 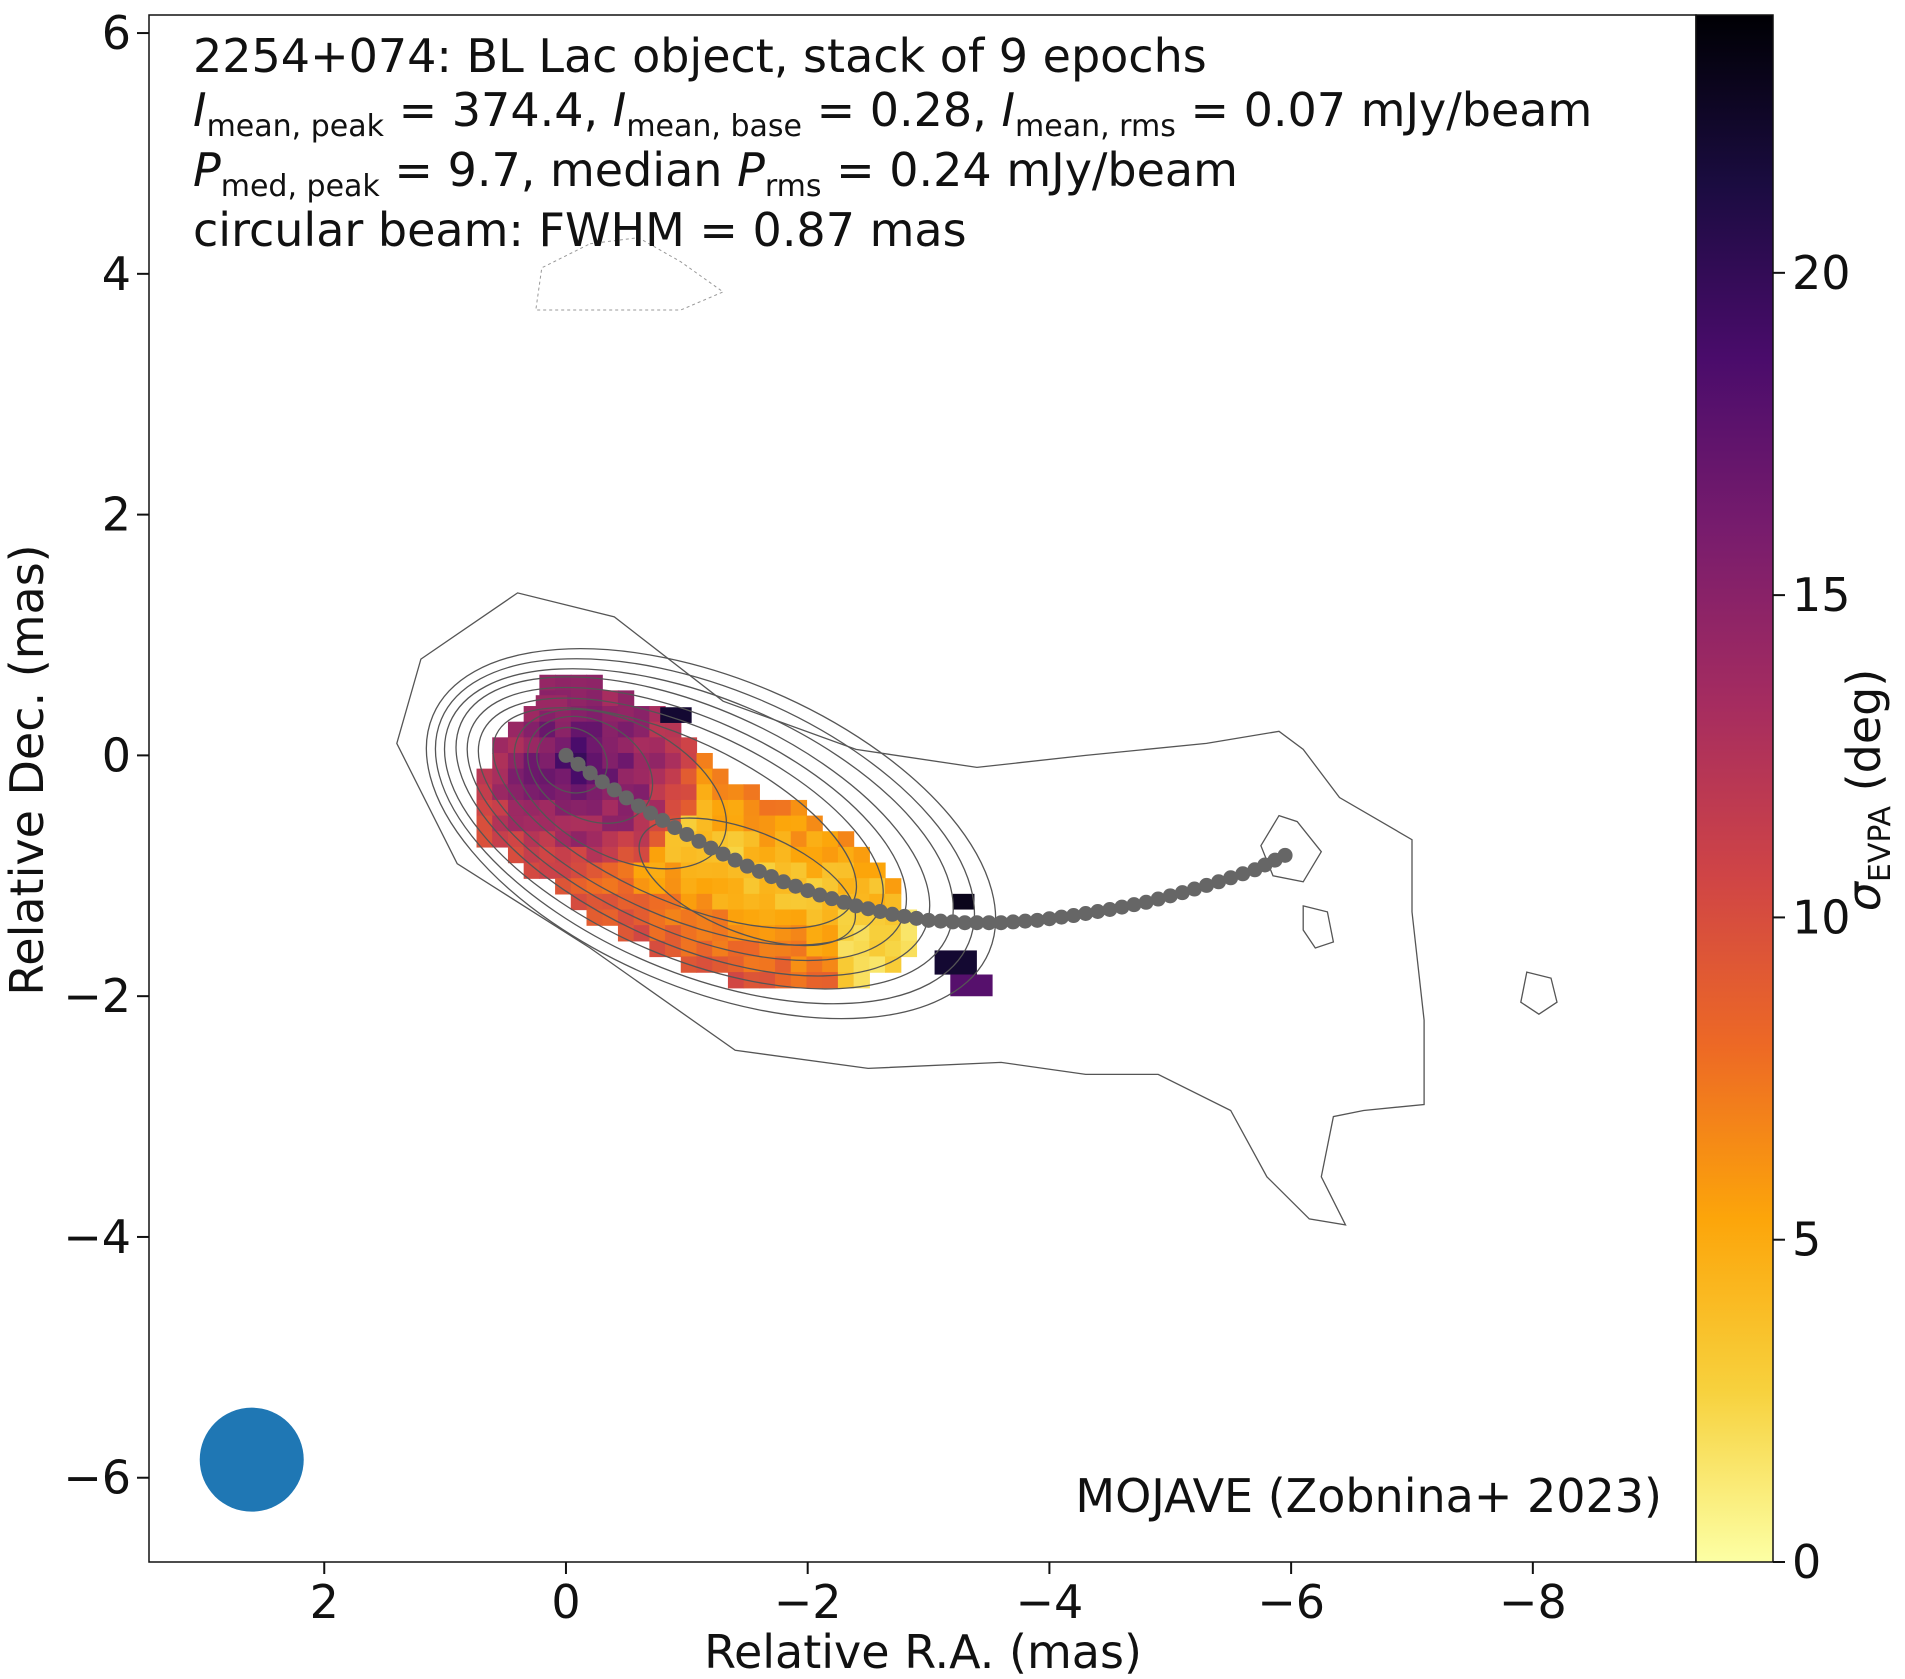 What do you see at coordinates (925, 839) in the screenshot?
I see `jet-ridge-line` at bounding box center [925, 839].